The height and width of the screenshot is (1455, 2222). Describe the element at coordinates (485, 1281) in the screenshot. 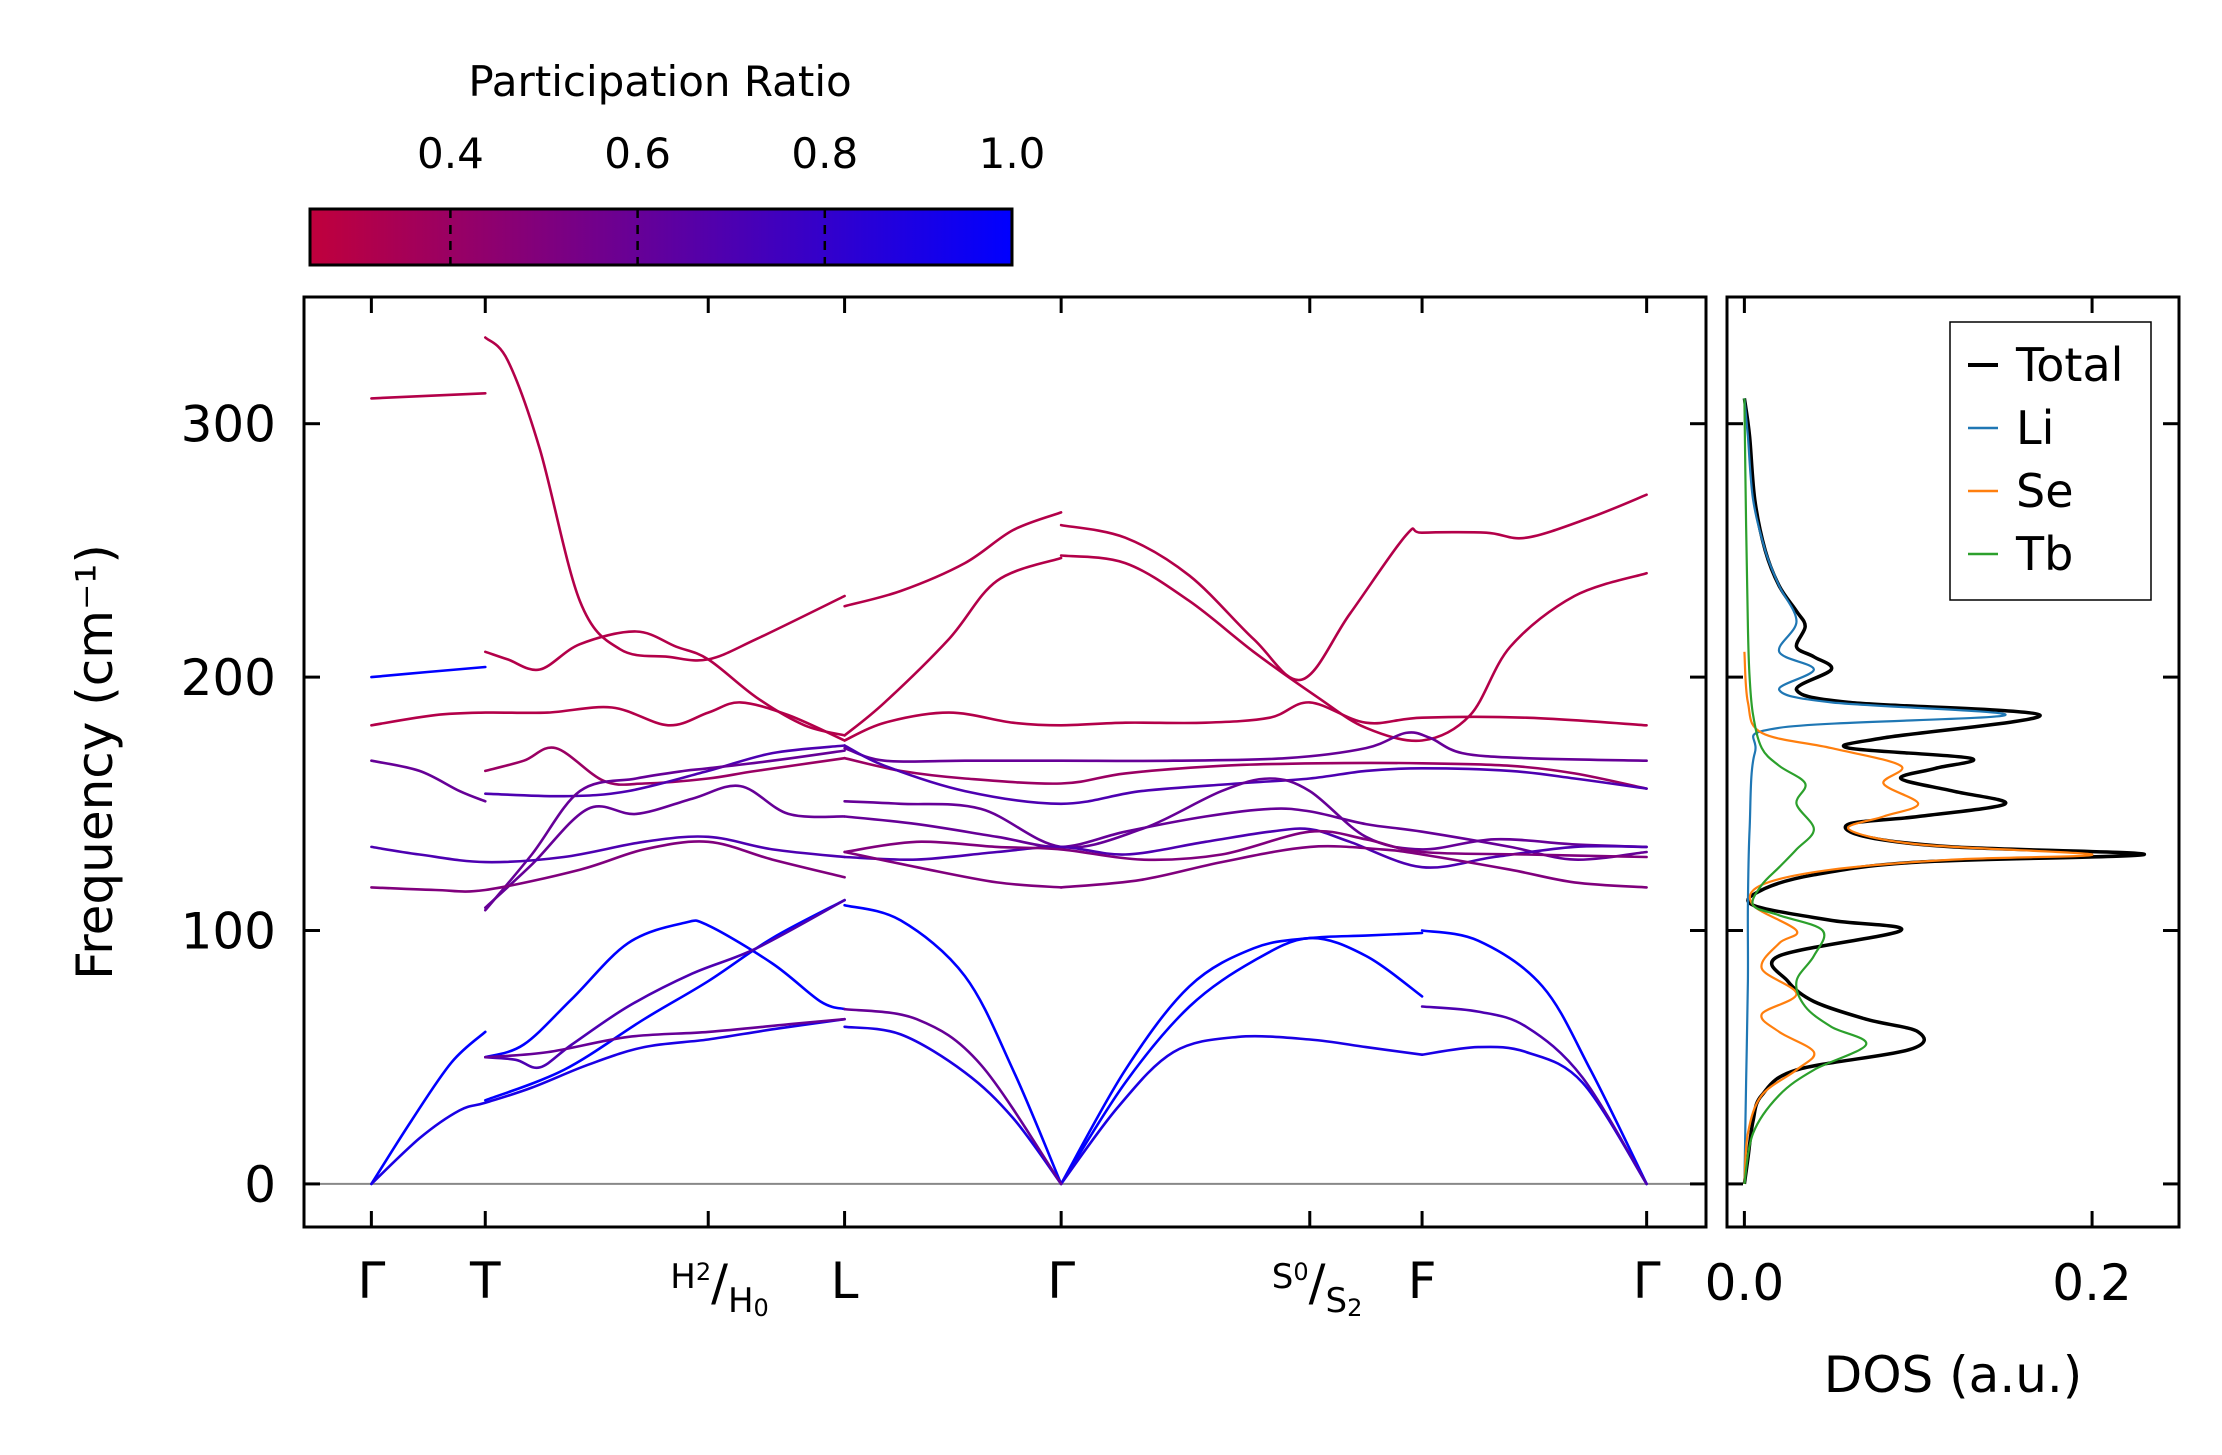

I see `k-point-label: T` at that location.